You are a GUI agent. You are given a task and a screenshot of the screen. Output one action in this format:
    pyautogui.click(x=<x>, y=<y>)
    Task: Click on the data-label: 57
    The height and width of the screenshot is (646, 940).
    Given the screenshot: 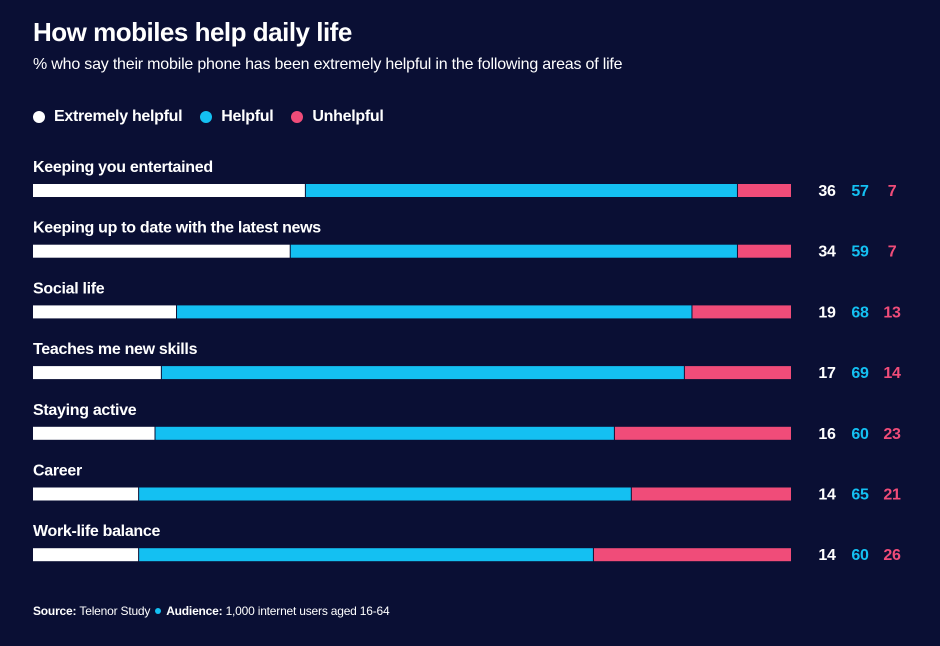 What is the action you would take?
    pyautogui.click(x=860, y=191)
    